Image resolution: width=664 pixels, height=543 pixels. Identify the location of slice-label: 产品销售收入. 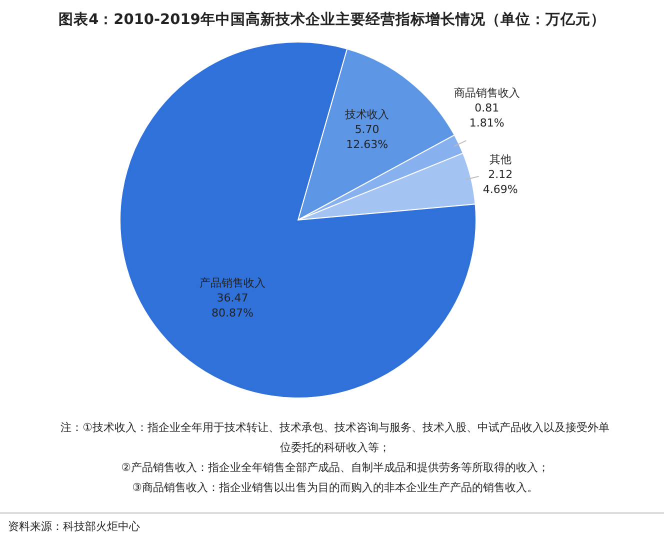
(233, 283).